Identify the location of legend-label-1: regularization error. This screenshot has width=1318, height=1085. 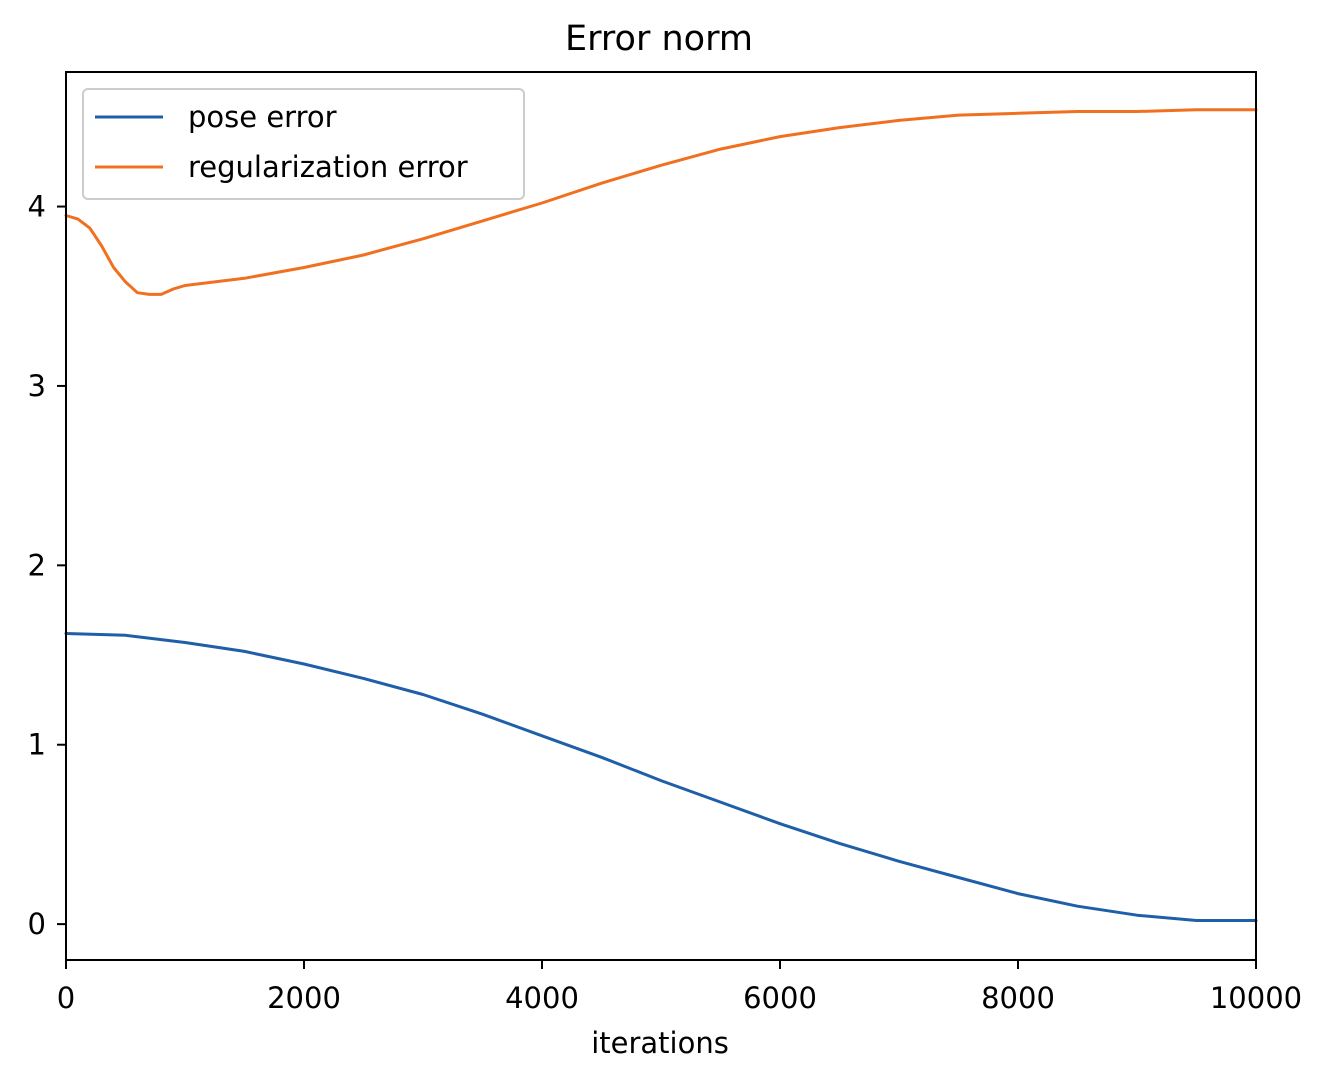
(328, 167).